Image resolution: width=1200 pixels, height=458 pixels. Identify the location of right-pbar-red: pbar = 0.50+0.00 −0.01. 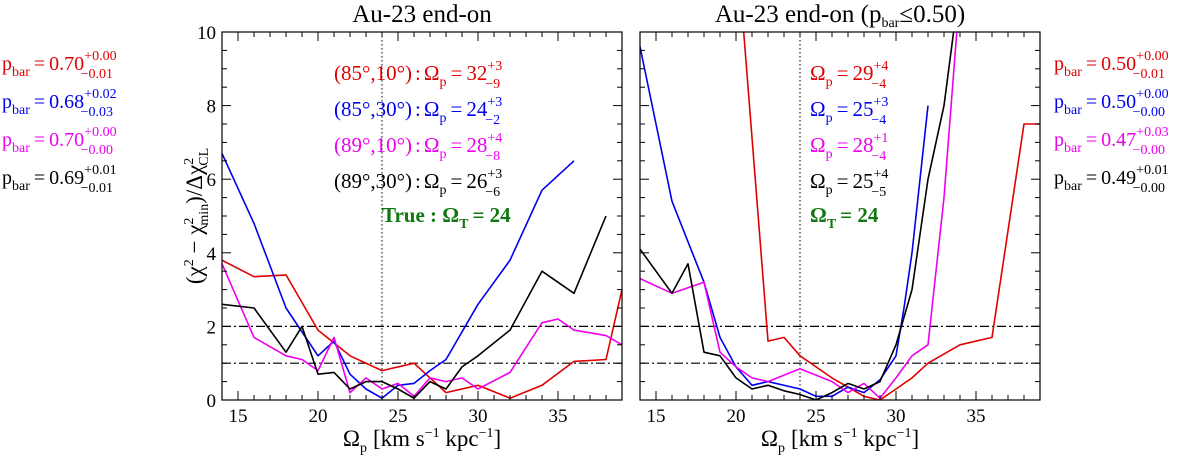
(1111, 65).